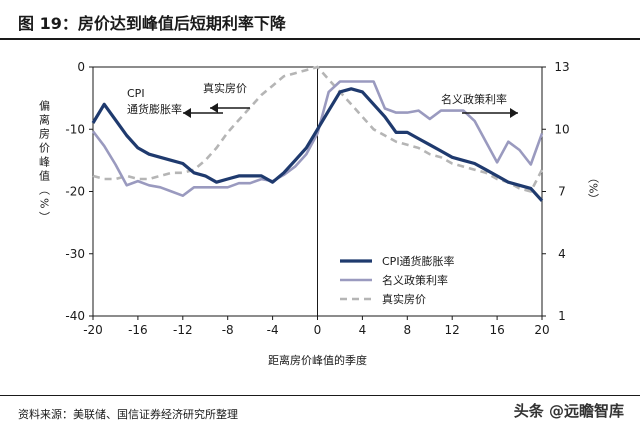 This screenshot has width=640, height=434. What do you see at coordinates (363, 330) in the screenshot?
I see `x-tick-label: 4` at bounding box center [363, 330].